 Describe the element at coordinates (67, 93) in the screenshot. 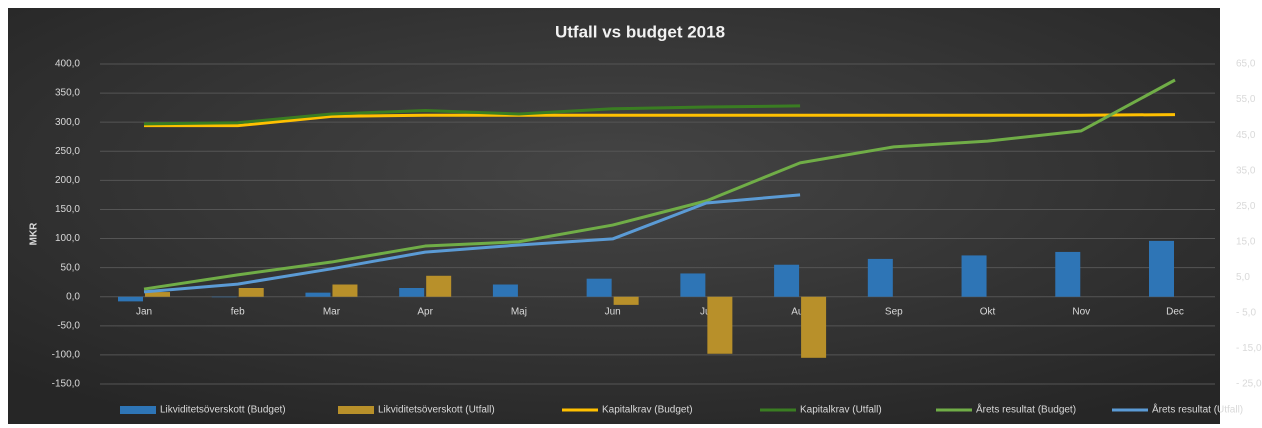

I see `y-tick-label: 350,0` at that location.